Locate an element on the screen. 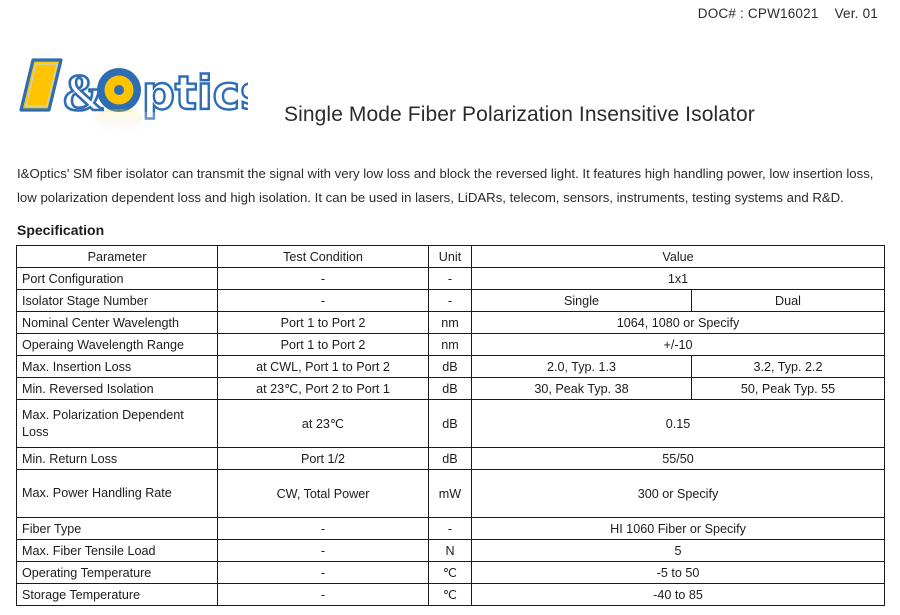  cell-test-condition: Port 1/2 is located at coordinates (323, 458).